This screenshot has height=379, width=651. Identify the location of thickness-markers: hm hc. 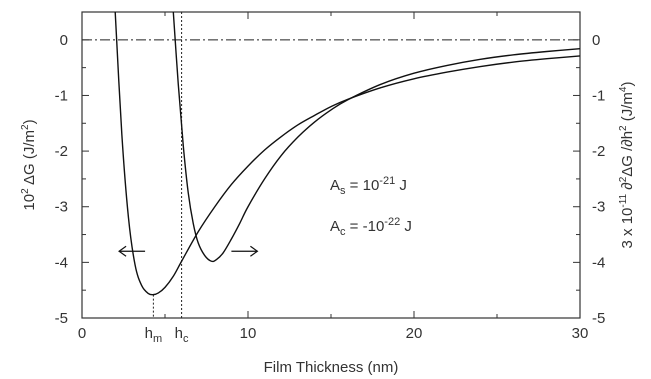
(167, 178).